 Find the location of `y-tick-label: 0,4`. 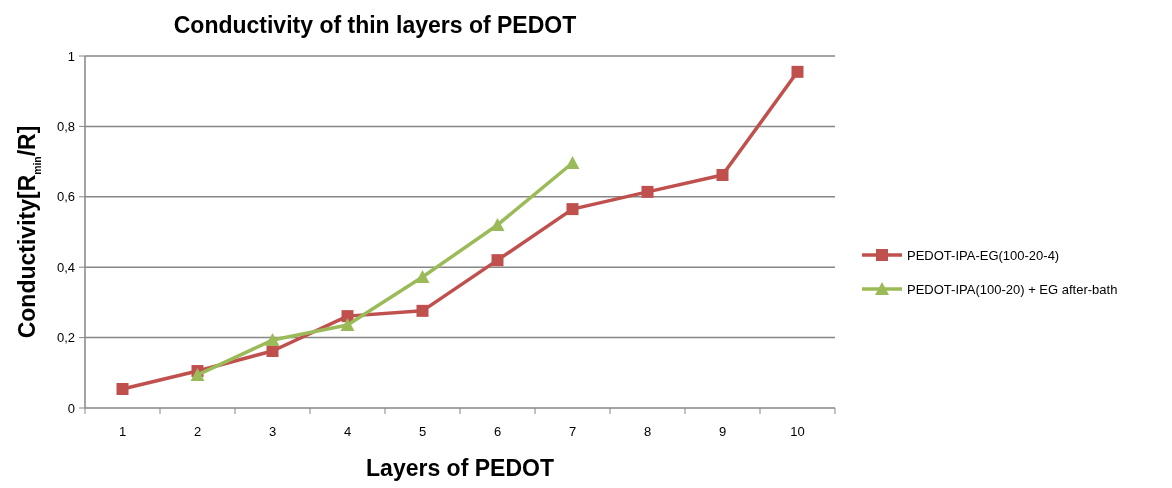

y-tick-label: 0,4 is located at coordinates (65, 267).